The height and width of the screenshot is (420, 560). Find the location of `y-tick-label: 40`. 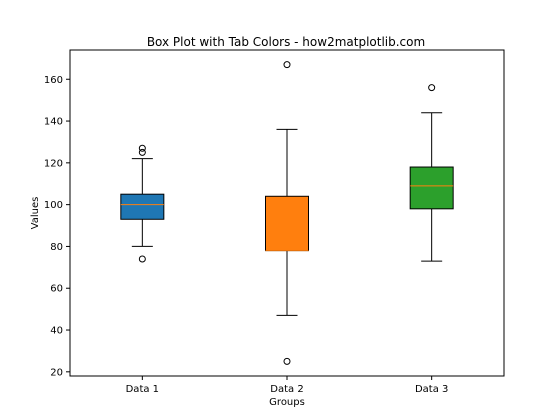

y-tick-label: 40 is located at coordinates (56, 331).